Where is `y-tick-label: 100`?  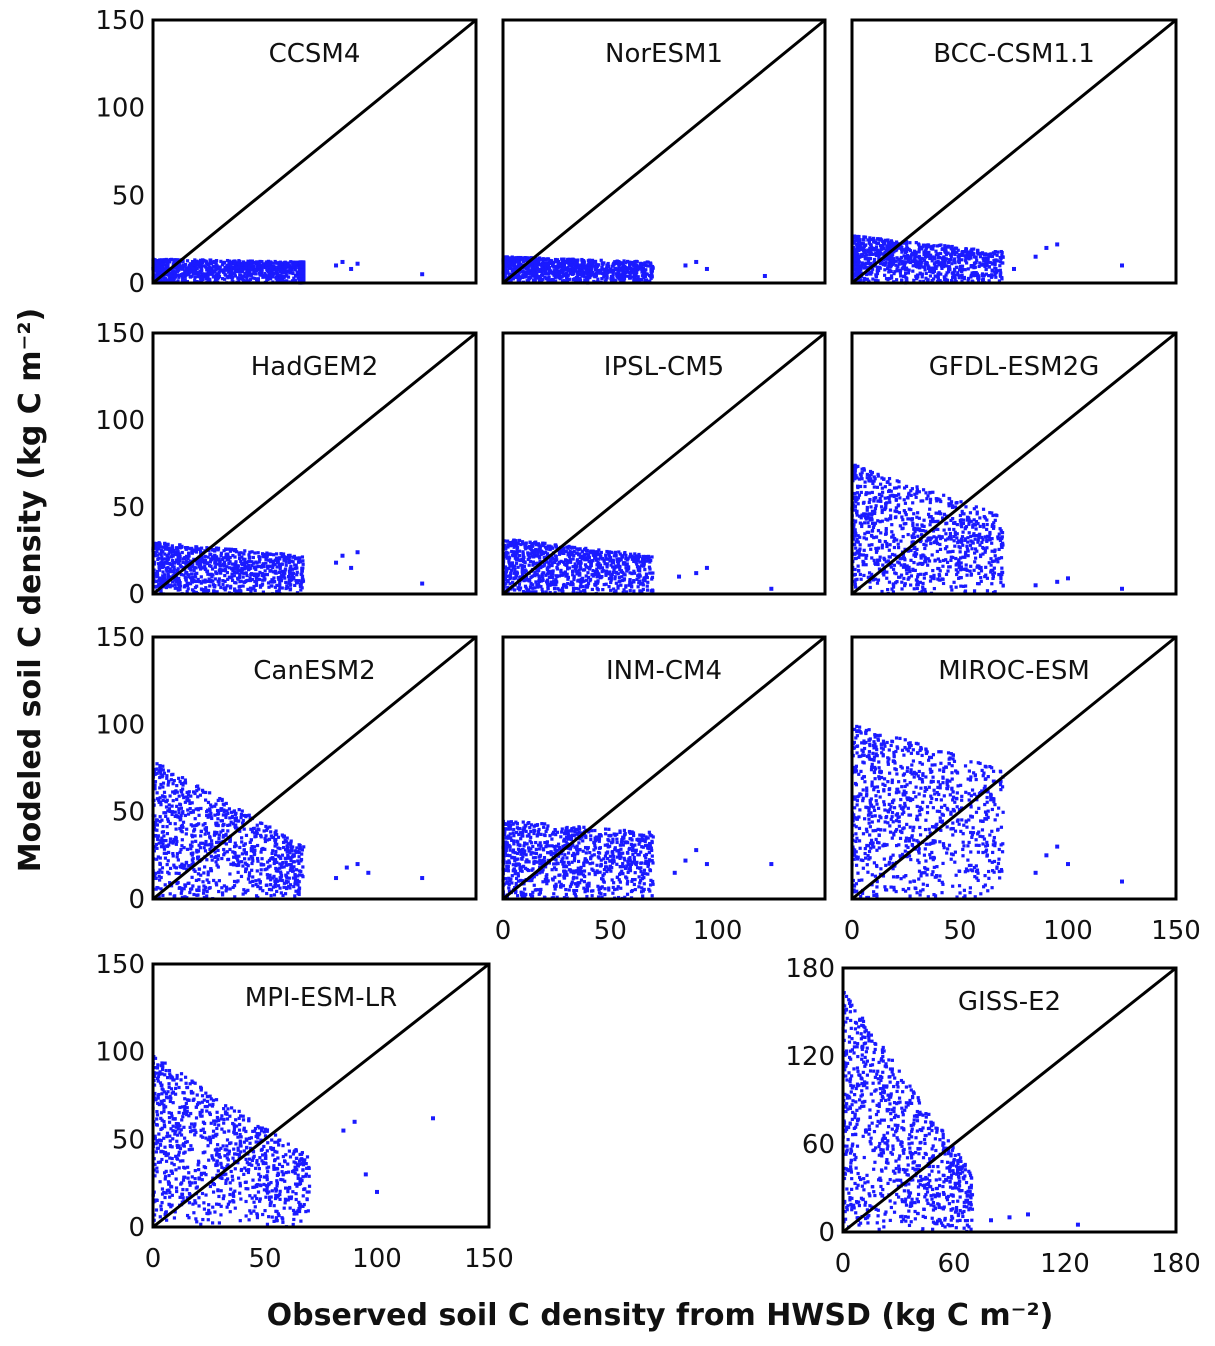 y-tick-label: 100 is located at coordinates (120, 421).